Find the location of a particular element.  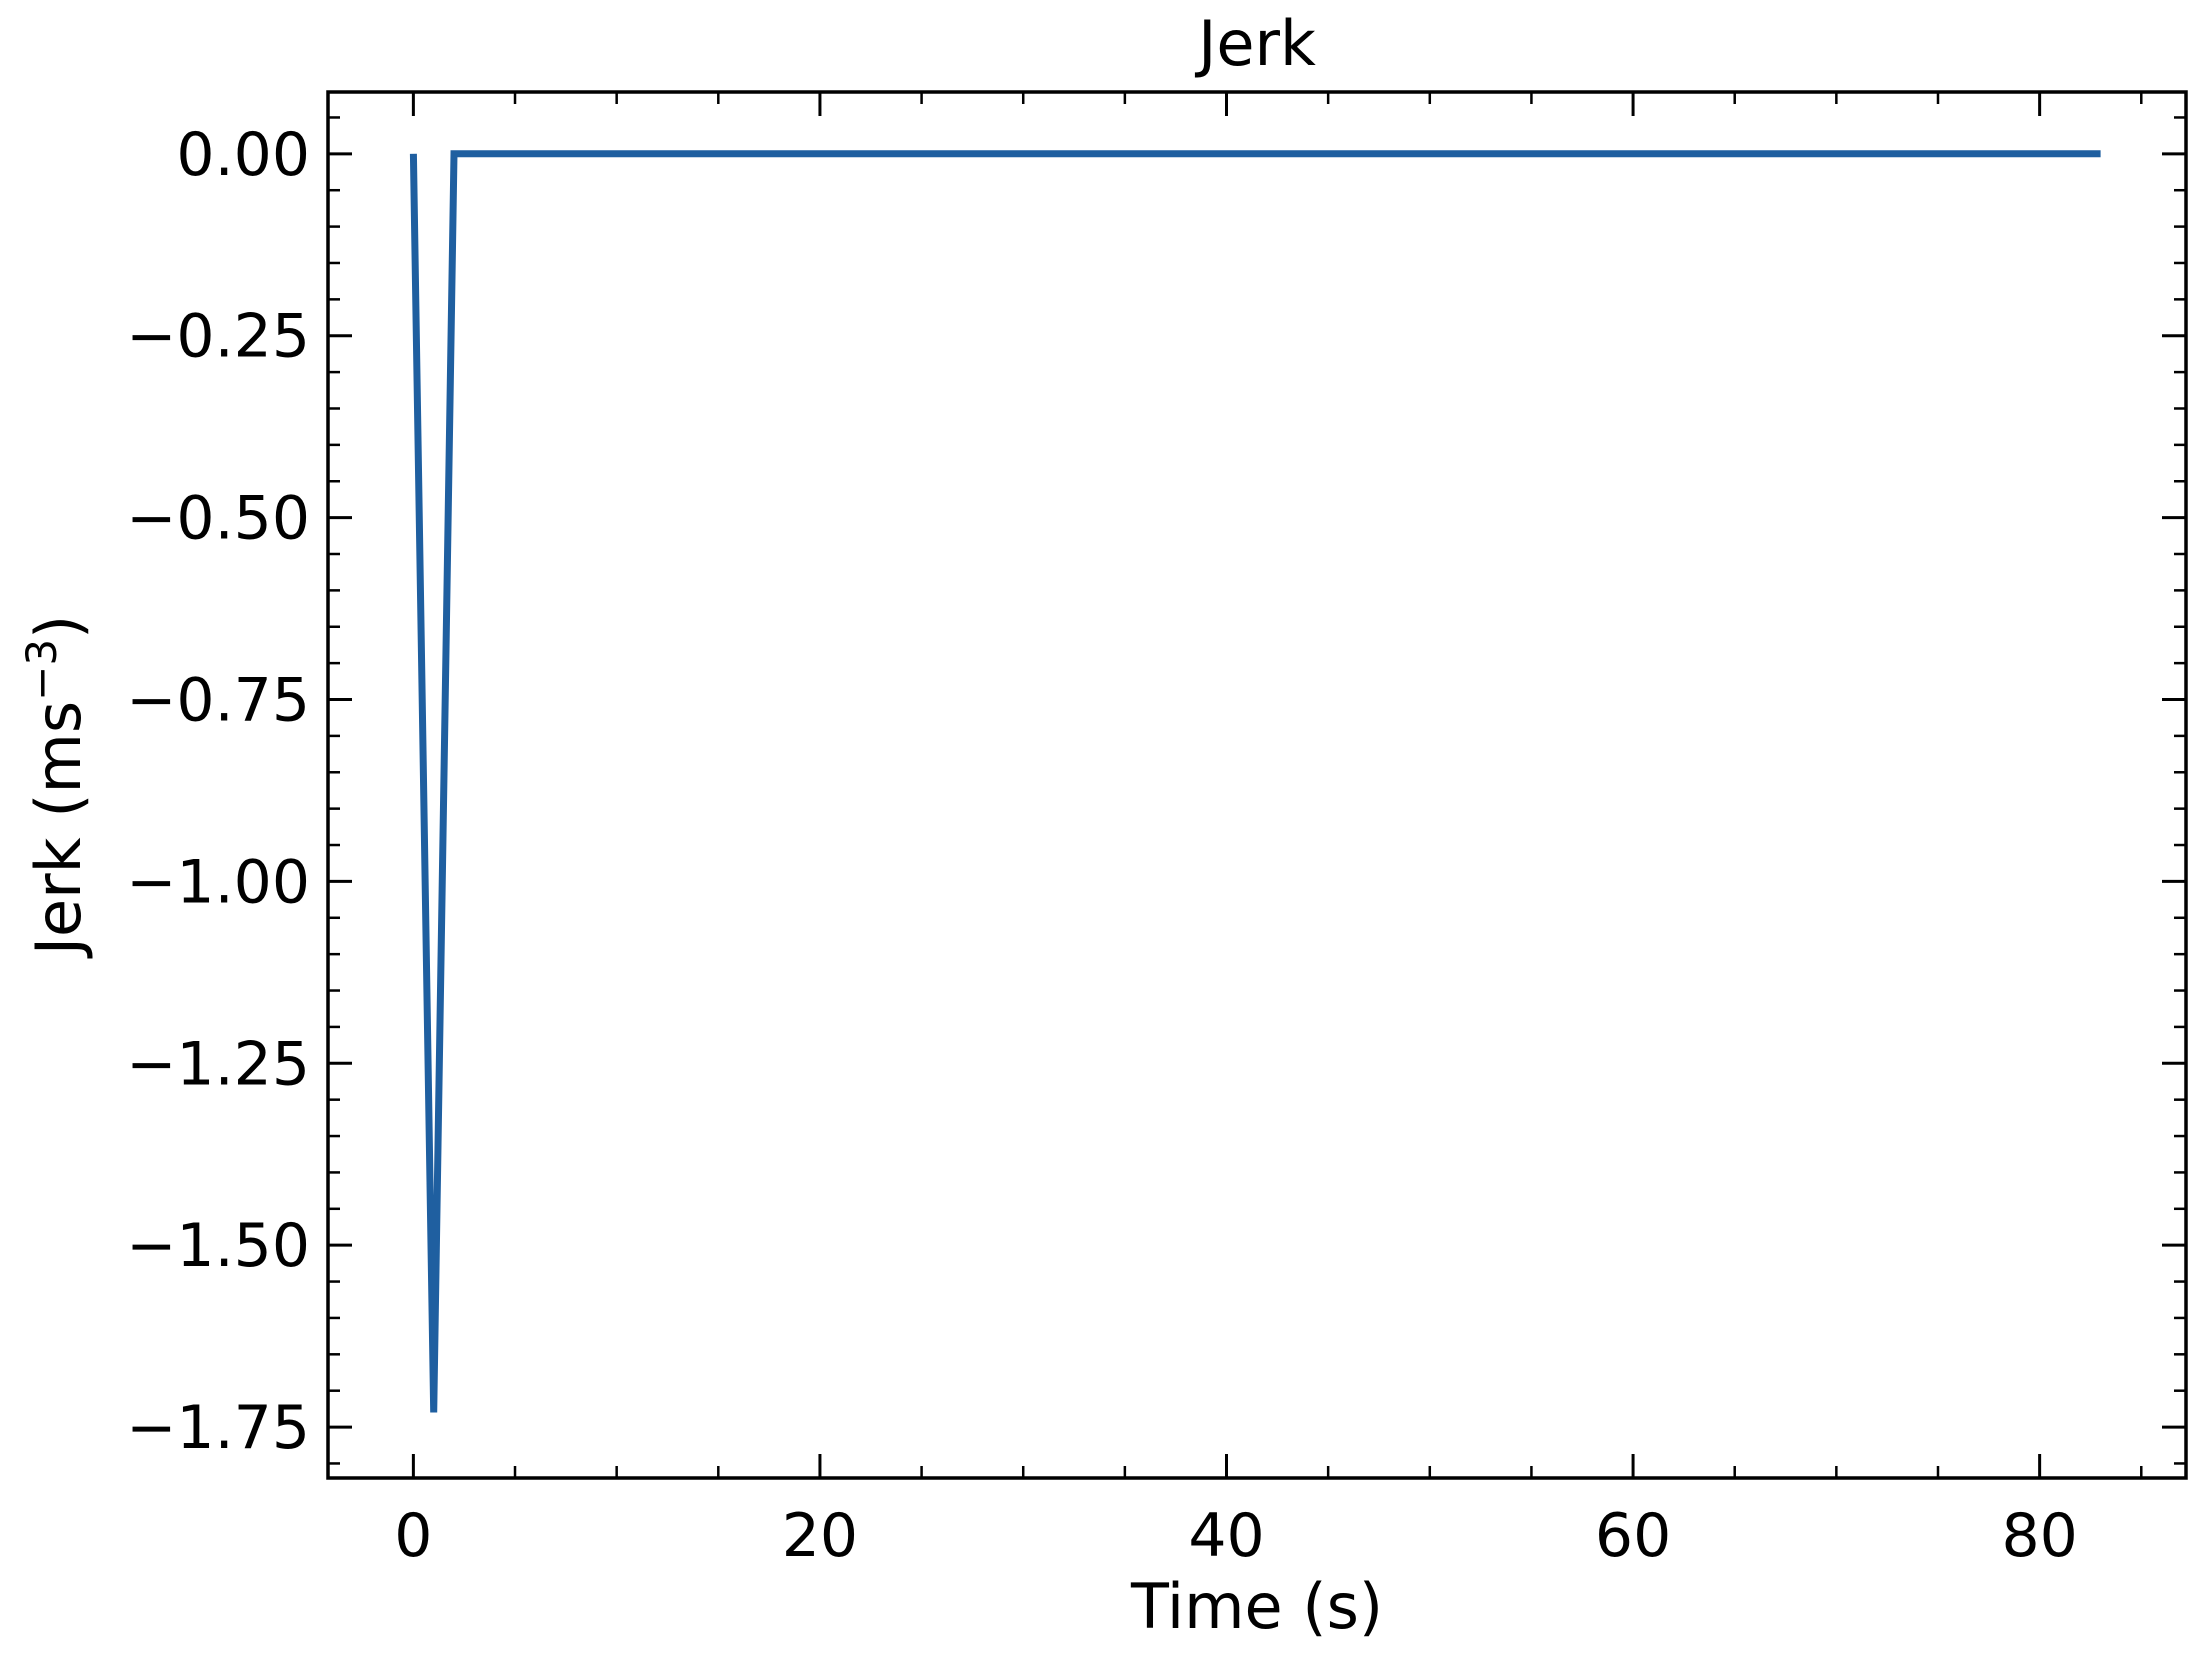

y-tick-label: −1.75 is located at coordinates (218, 1428).